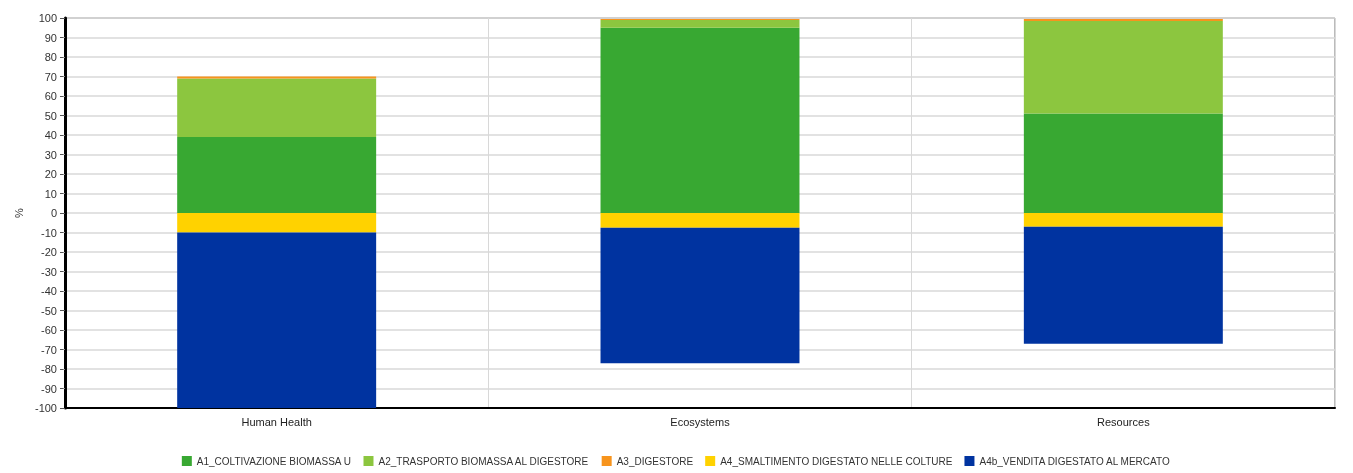 This screenshot has width=1353, height=473. Describe the element at coordinates (655, 461) in the screenshot. I see `legend-label: A3_DIGESTORE` at that location.